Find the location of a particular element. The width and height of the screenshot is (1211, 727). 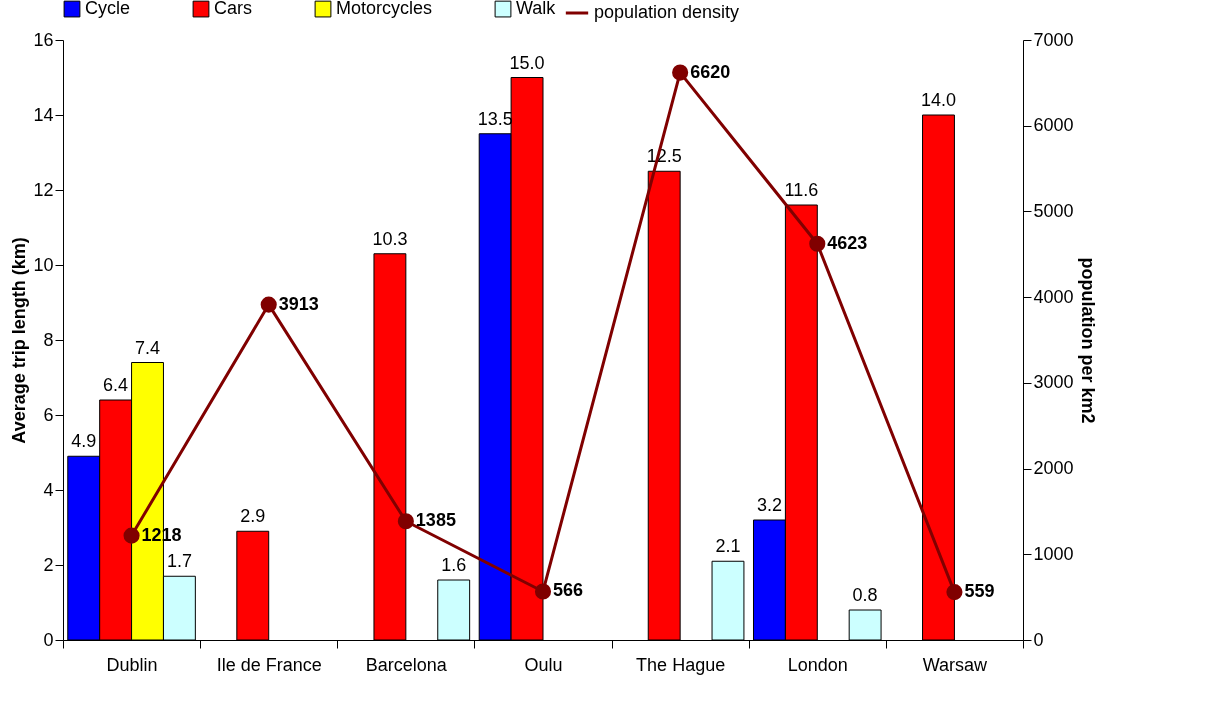

y2-tick-label: 7000 is located at coordinates (1053, 39).